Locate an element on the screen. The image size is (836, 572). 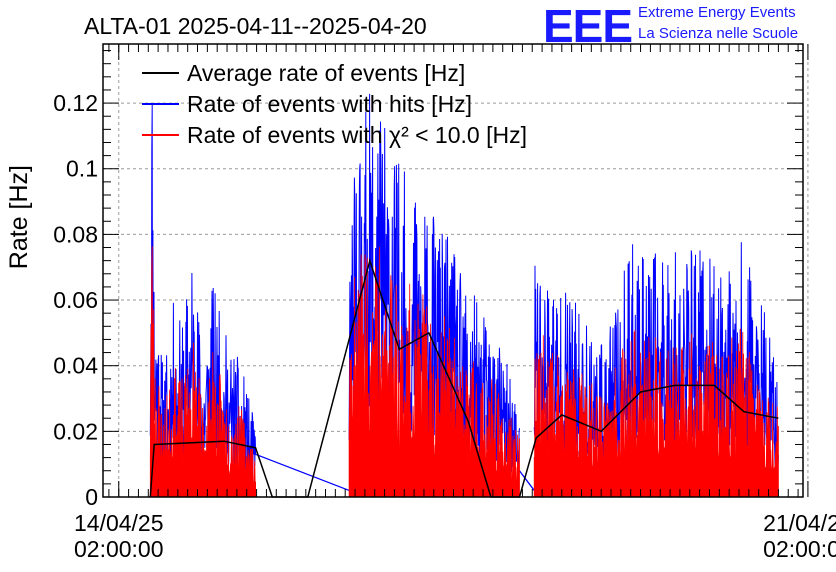
y-tick-label: 0.08 is located at coordinates (75, 234).